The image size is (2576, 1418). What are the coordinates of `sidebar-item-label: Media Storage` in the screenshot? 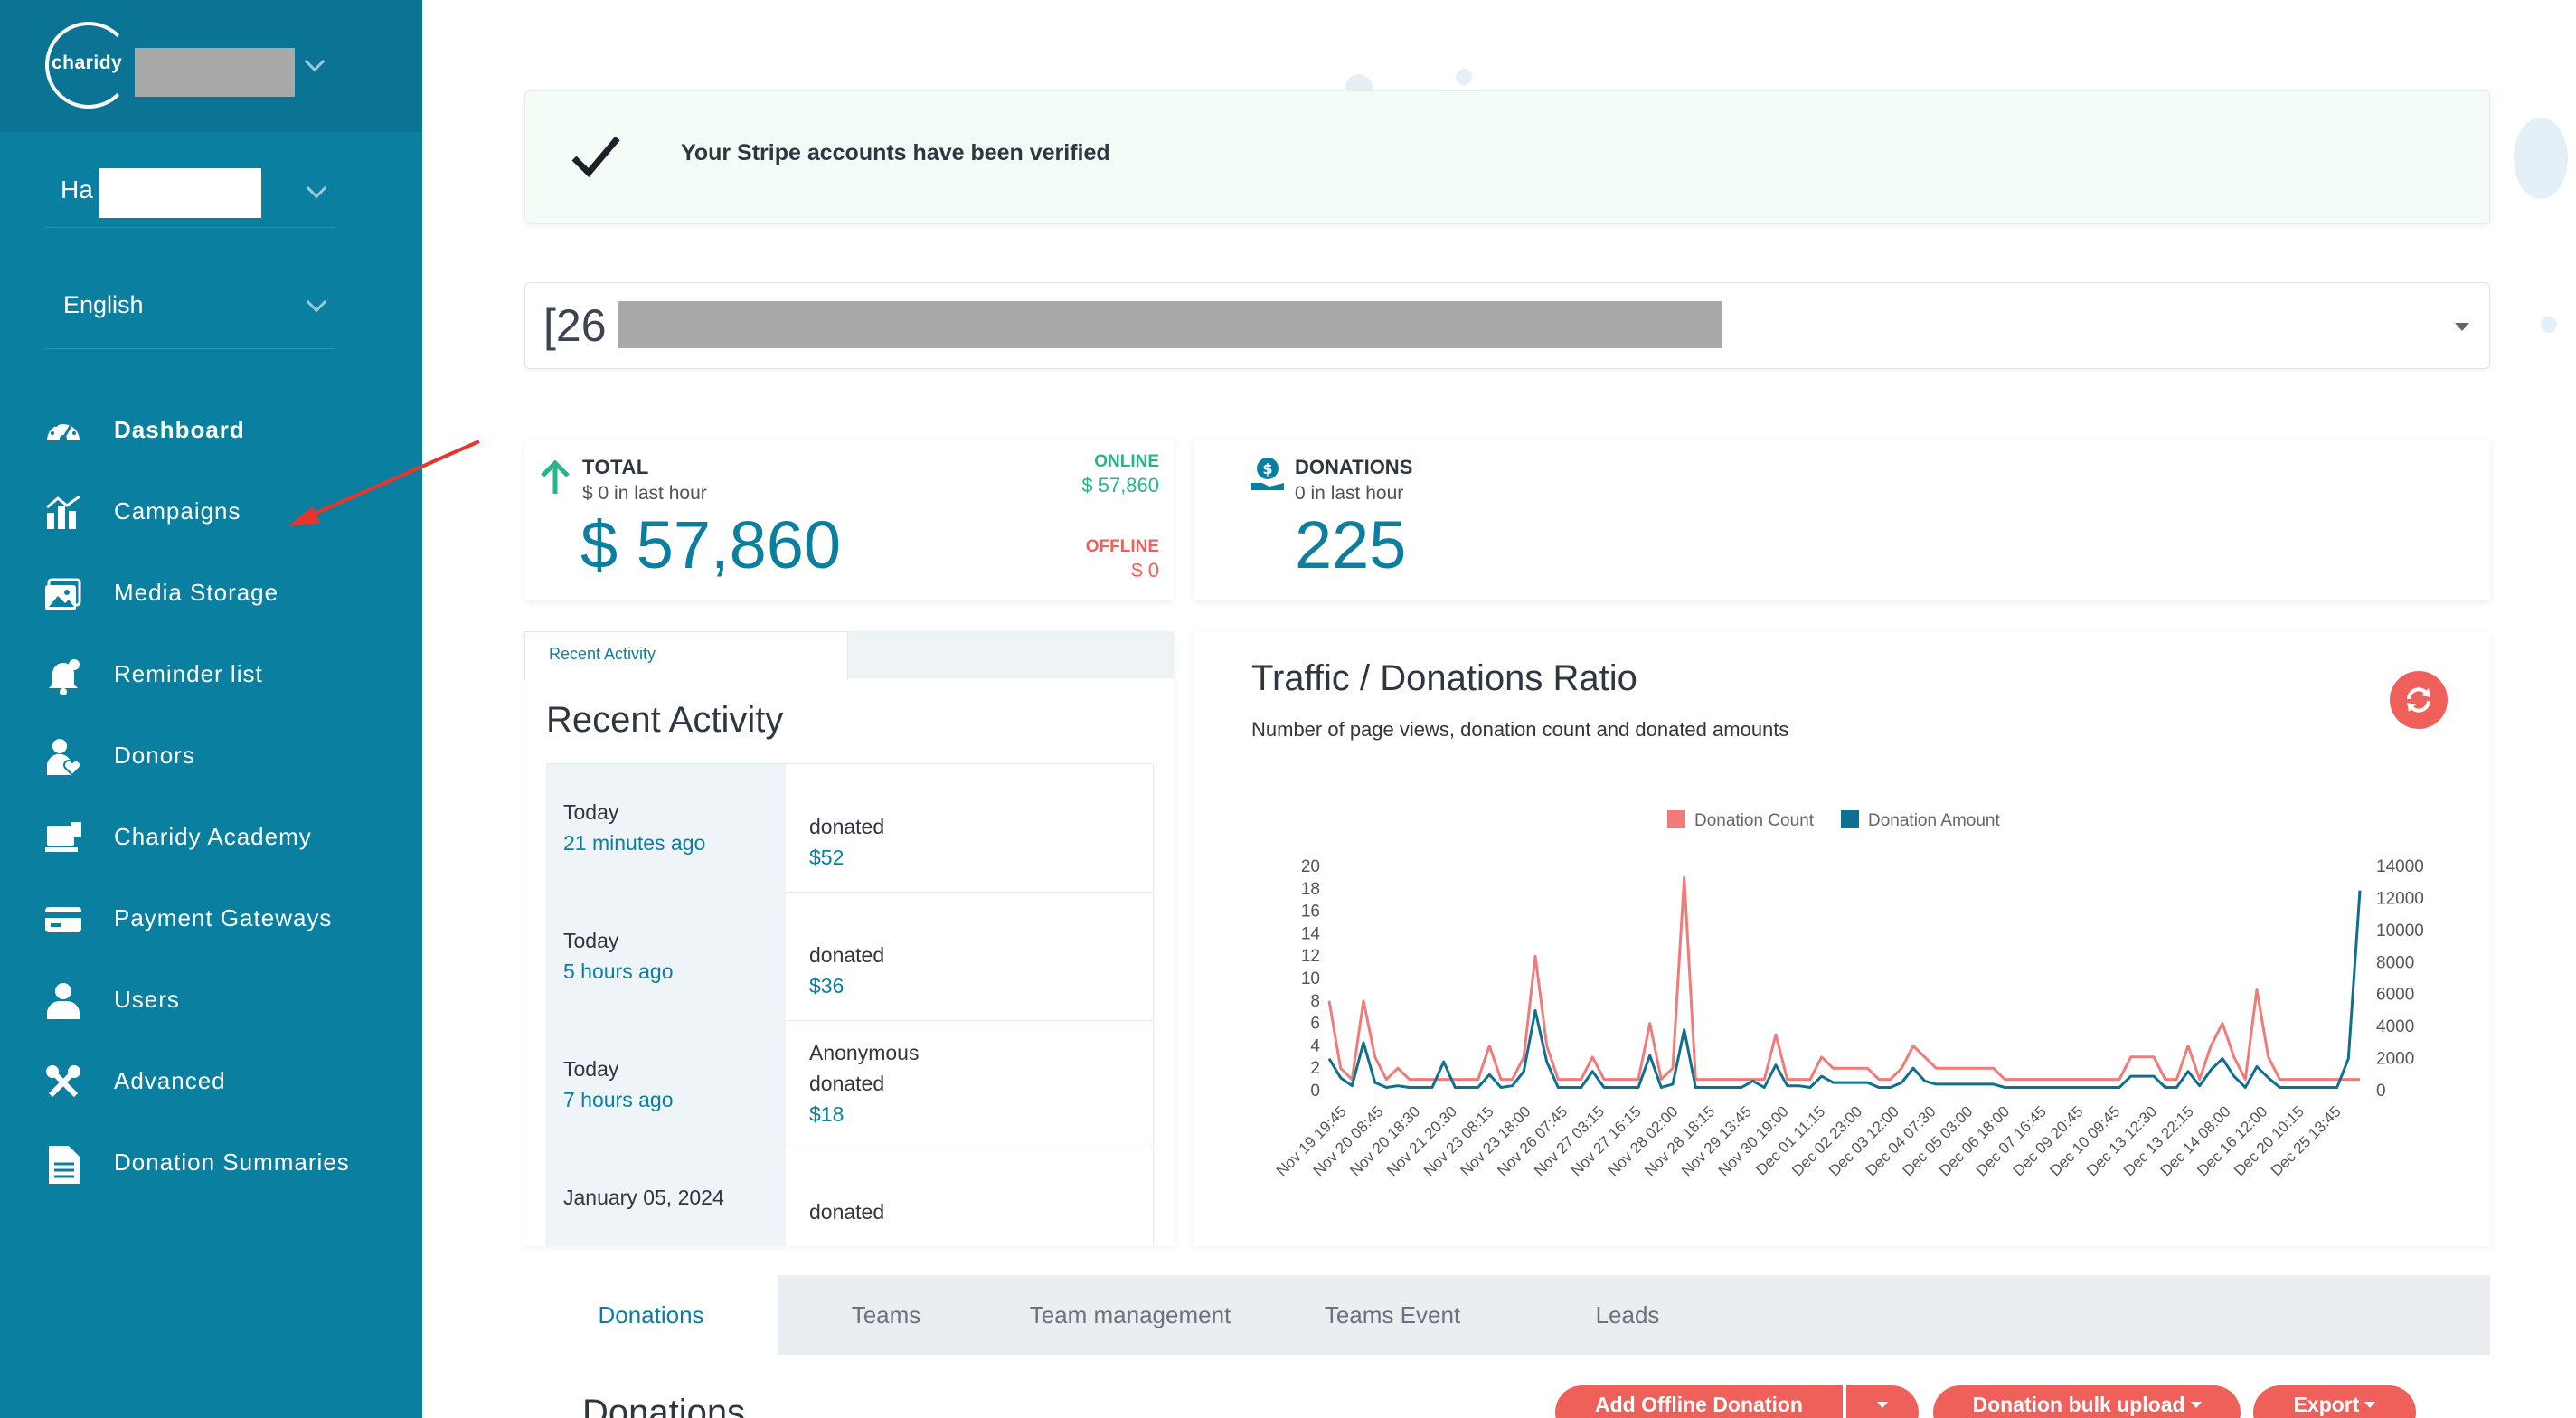 It's located at (196, 592).